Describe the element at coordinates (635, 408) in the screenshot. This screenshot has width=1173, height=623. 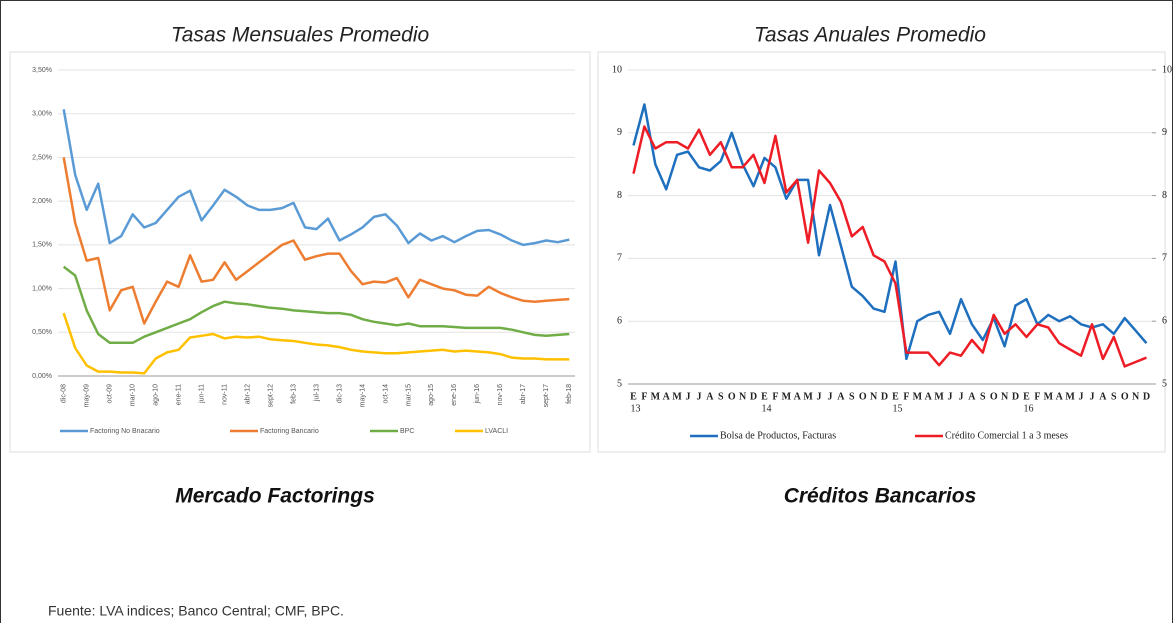
I see `year-label: 13` at that location.